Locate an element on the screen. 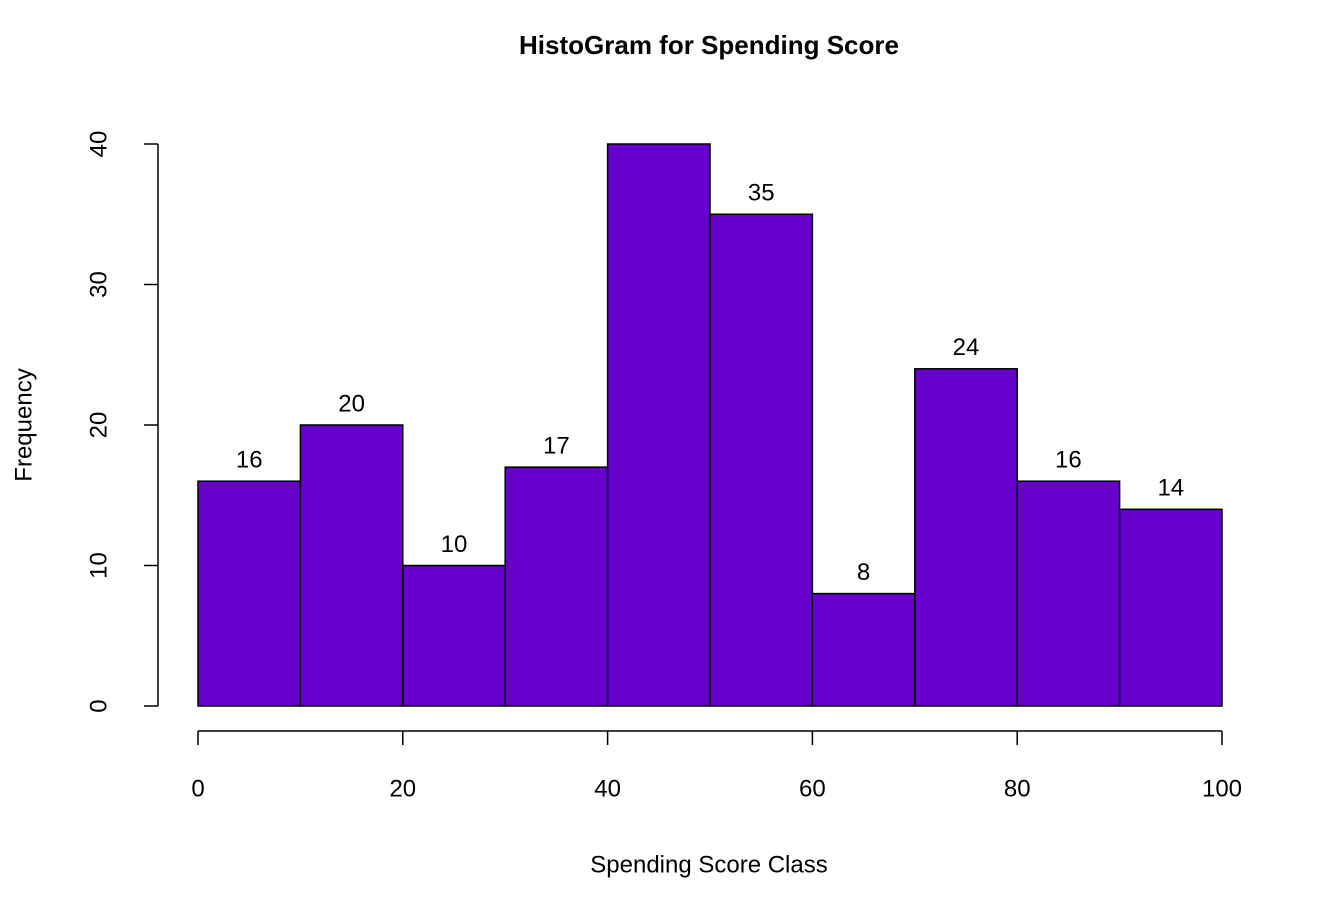  value-label: 17 is located at coordinates (556, 445).